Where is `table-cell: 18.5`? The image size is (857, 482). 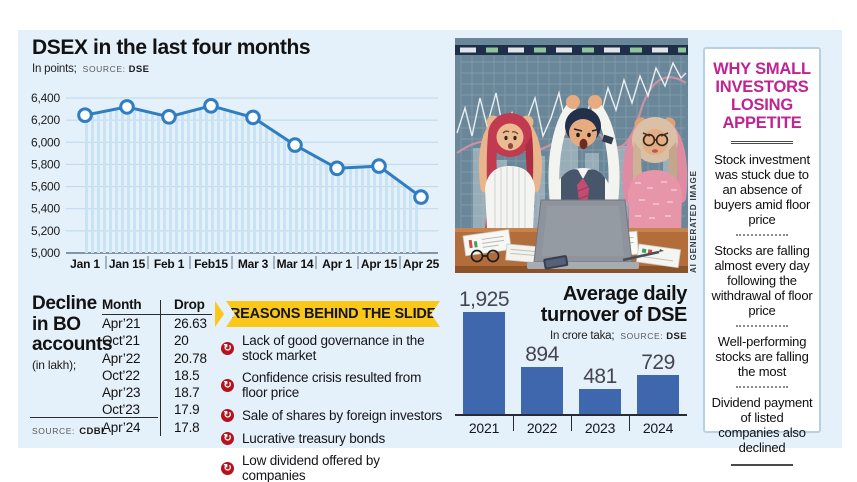 table-cell: 18.5 is located at coordinates (187, 375).